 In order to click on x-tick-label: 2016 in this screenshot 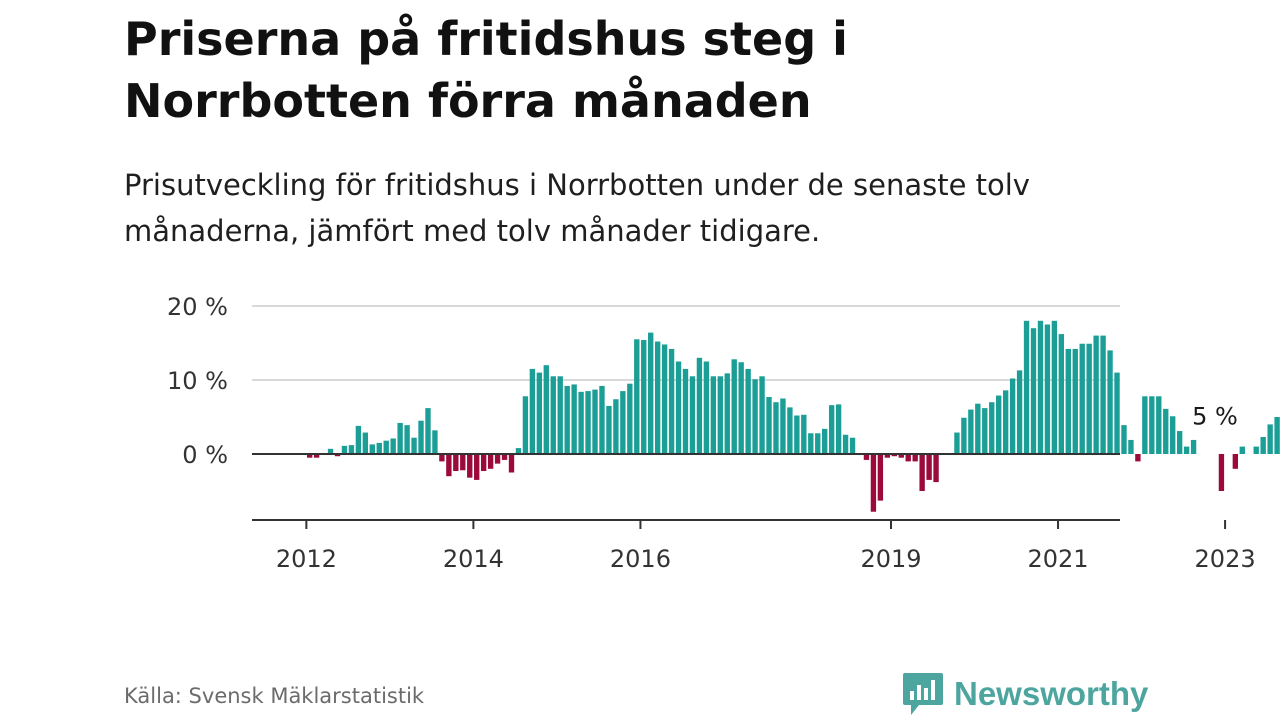, I will do `click(640, 559)`.